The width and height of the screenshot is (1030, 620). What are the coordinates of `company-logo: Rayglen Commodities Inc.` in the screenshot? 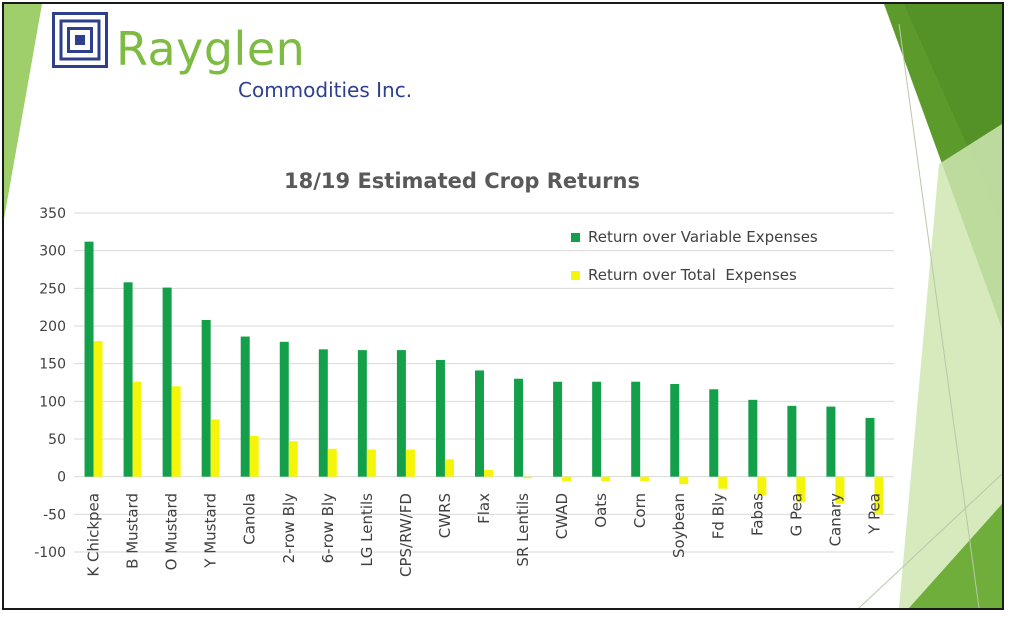 It's located at (242, 57).